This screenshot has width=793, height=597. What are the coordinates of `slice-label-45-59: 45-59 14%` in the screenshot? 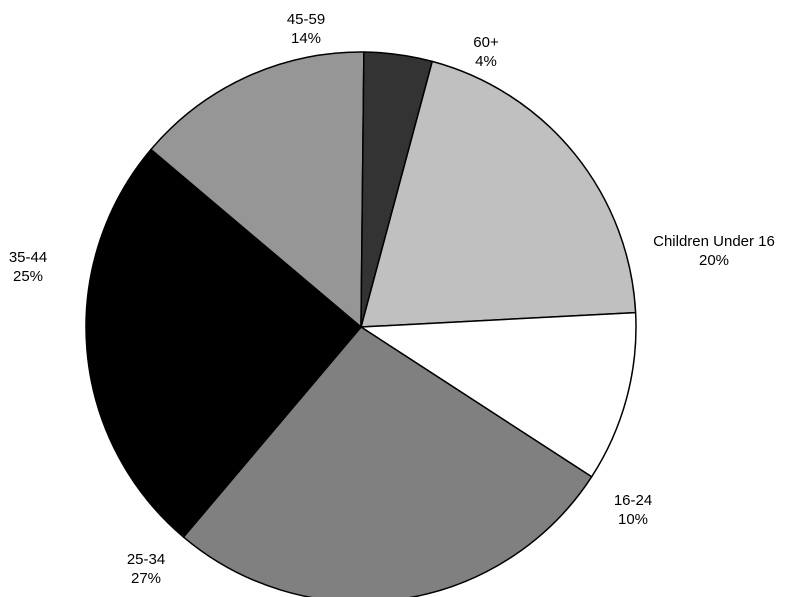 It's located at (306, 29).